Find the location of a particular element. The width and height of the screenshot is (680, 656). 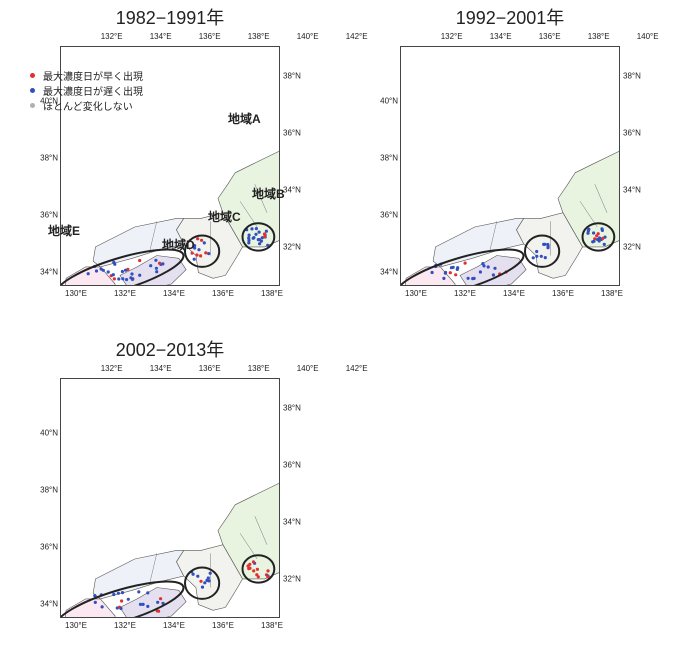

legend: 最大濃度日が早く出現 最大濃度日が遅く出現 ほとんど変化しない is located at coordinates (86, 90).